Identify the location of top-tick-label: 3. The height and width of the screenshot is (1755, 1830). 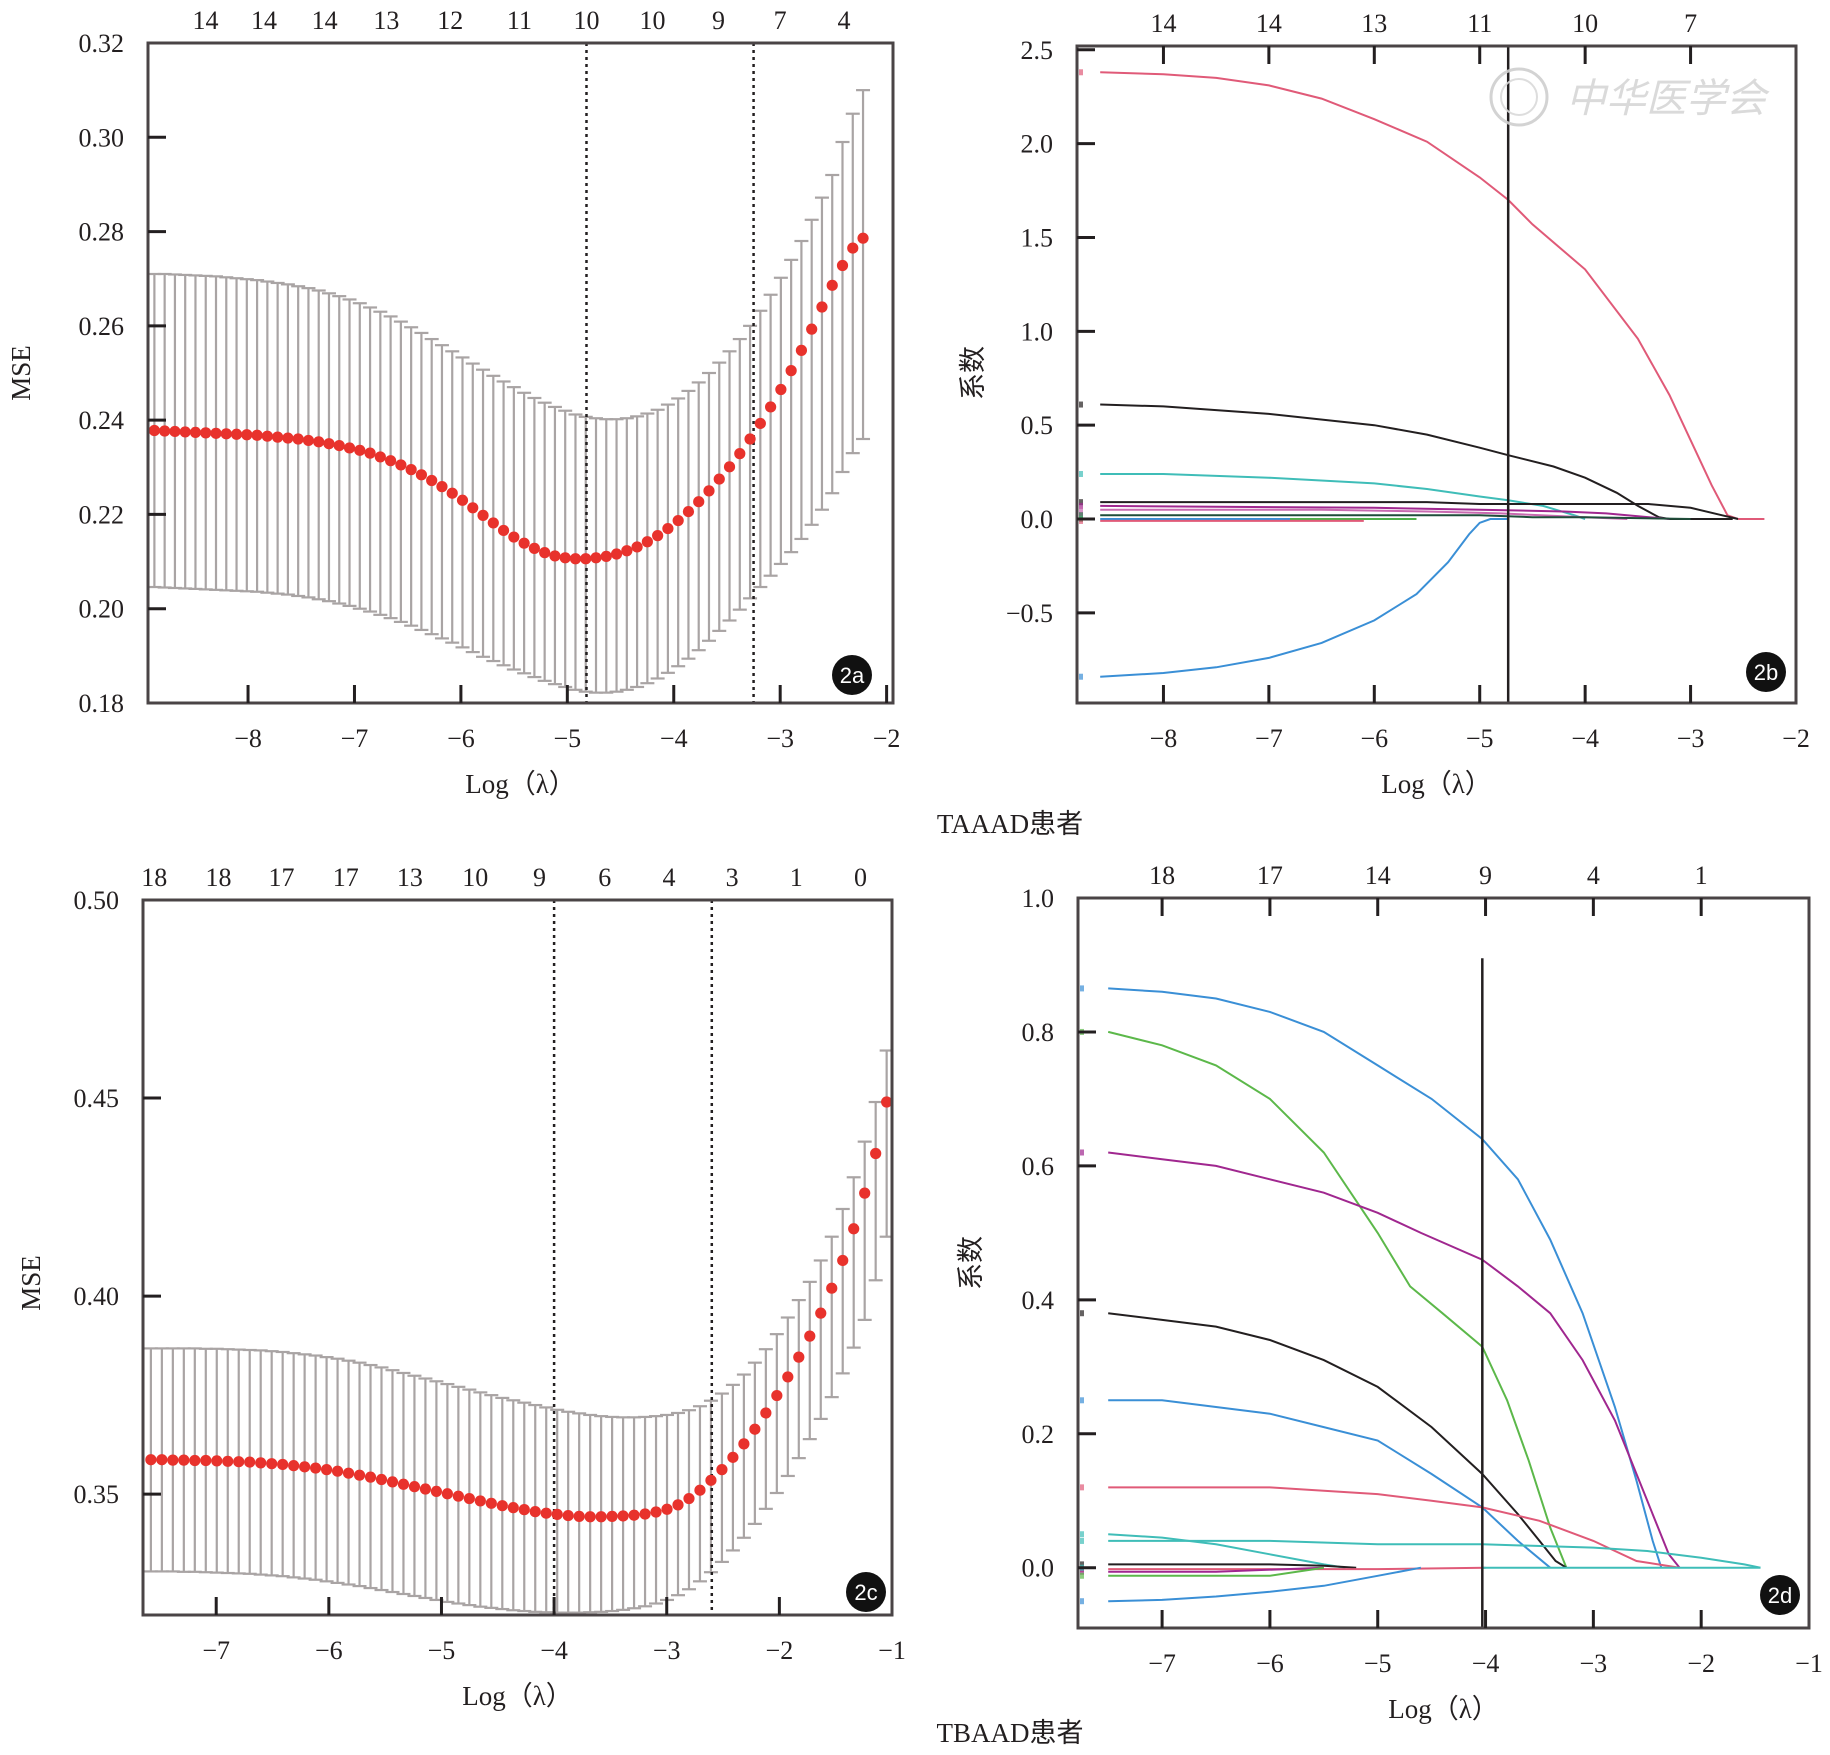
(732, 877).